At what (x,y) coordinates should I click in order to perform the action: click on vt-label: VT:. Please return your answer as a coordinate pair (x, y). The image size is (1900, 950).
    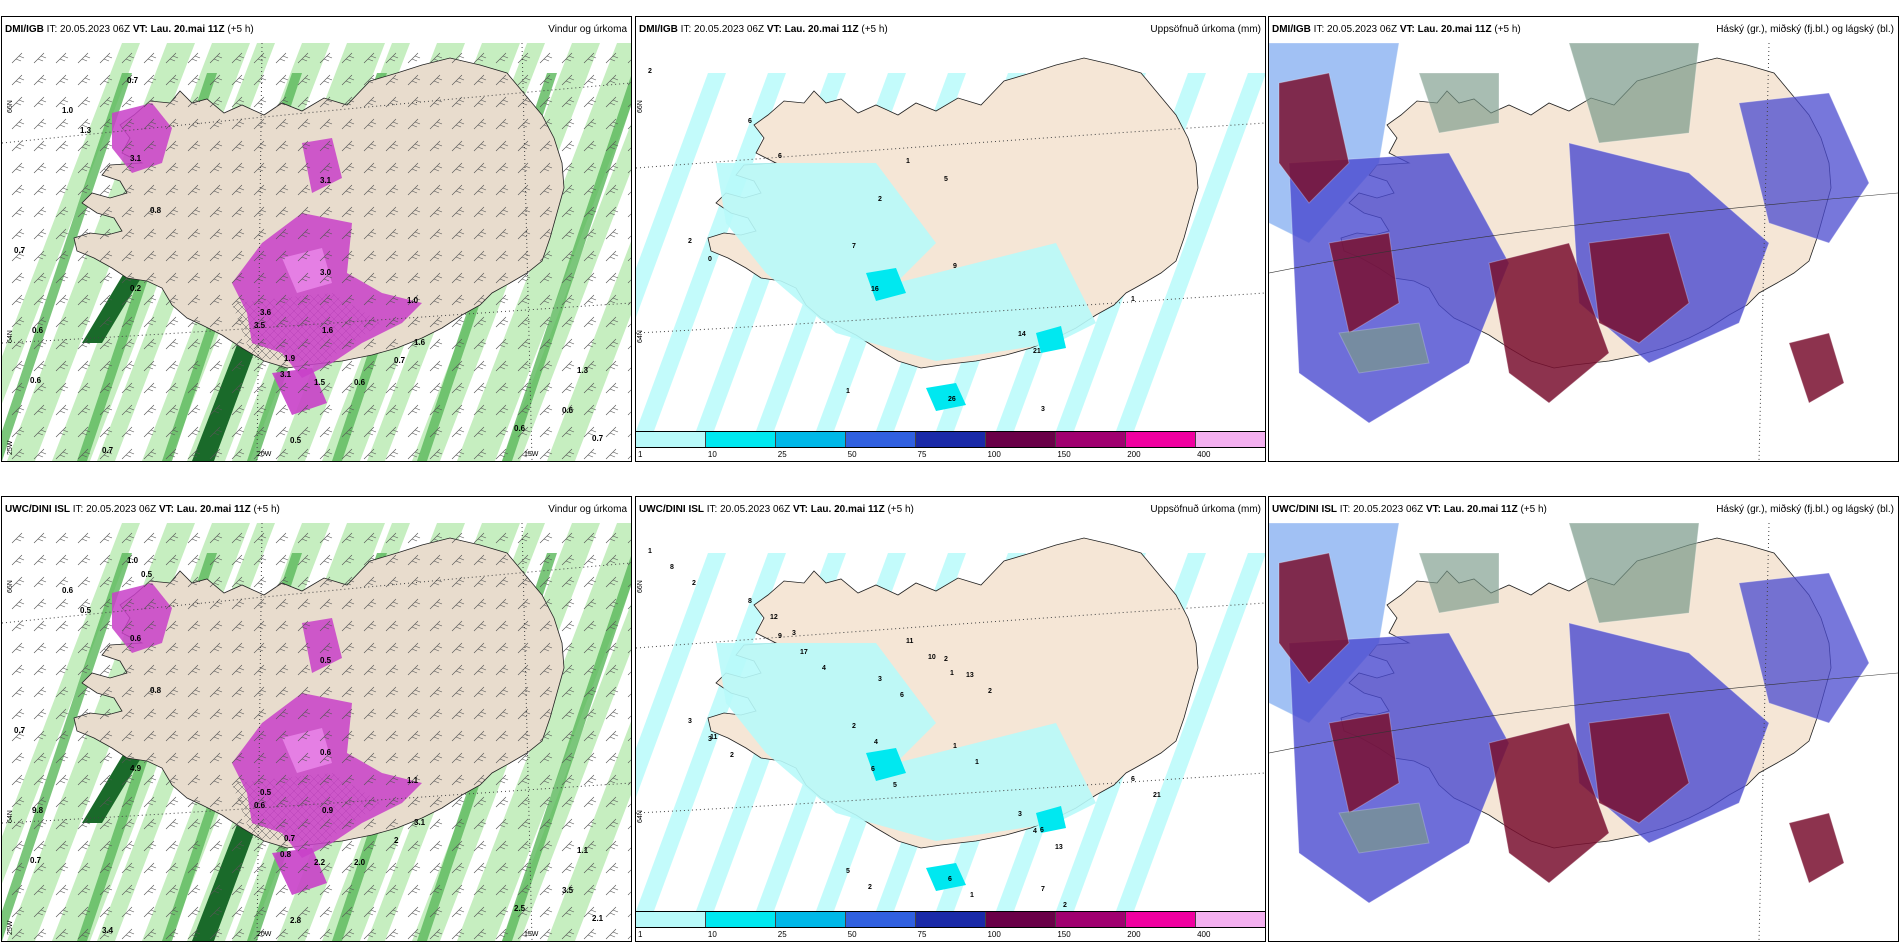
    Looking at the image, I should click on (1407, 29).